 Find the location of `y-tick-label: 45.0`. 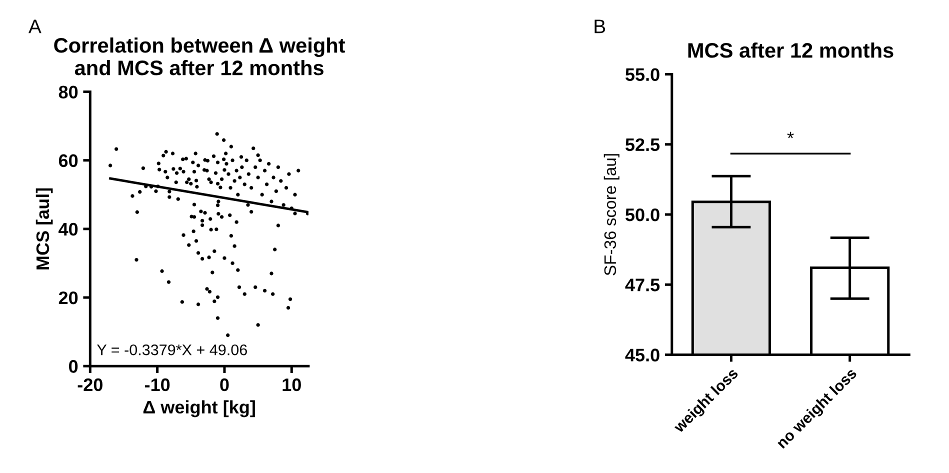

y-tick-label: 45.0 is located at coordinates (642, 355).